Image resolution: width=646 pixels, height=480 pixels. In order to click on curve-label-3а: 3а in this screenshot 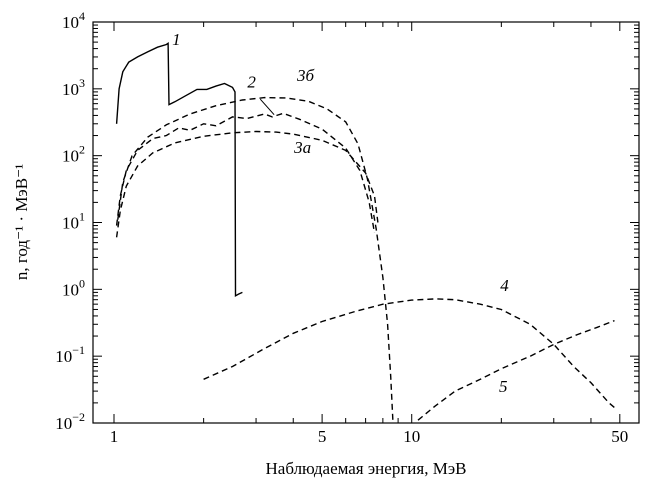, I will do `click(302, 147)`.